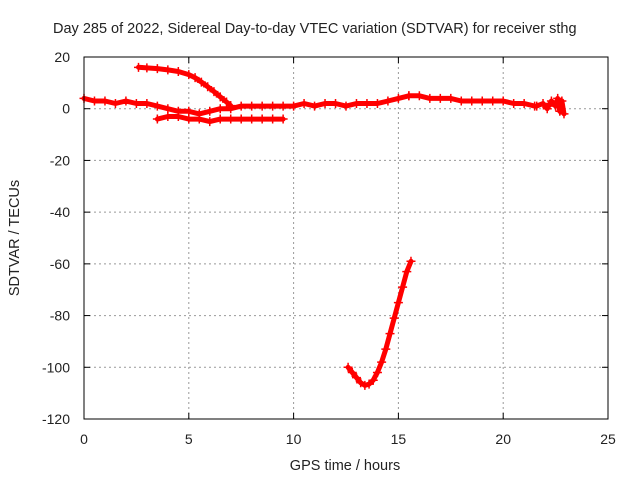  What do you see at coordinates (503, 439) in the screenshot?
I see `x-tick-label: 20` at bounding box center [503, 439].